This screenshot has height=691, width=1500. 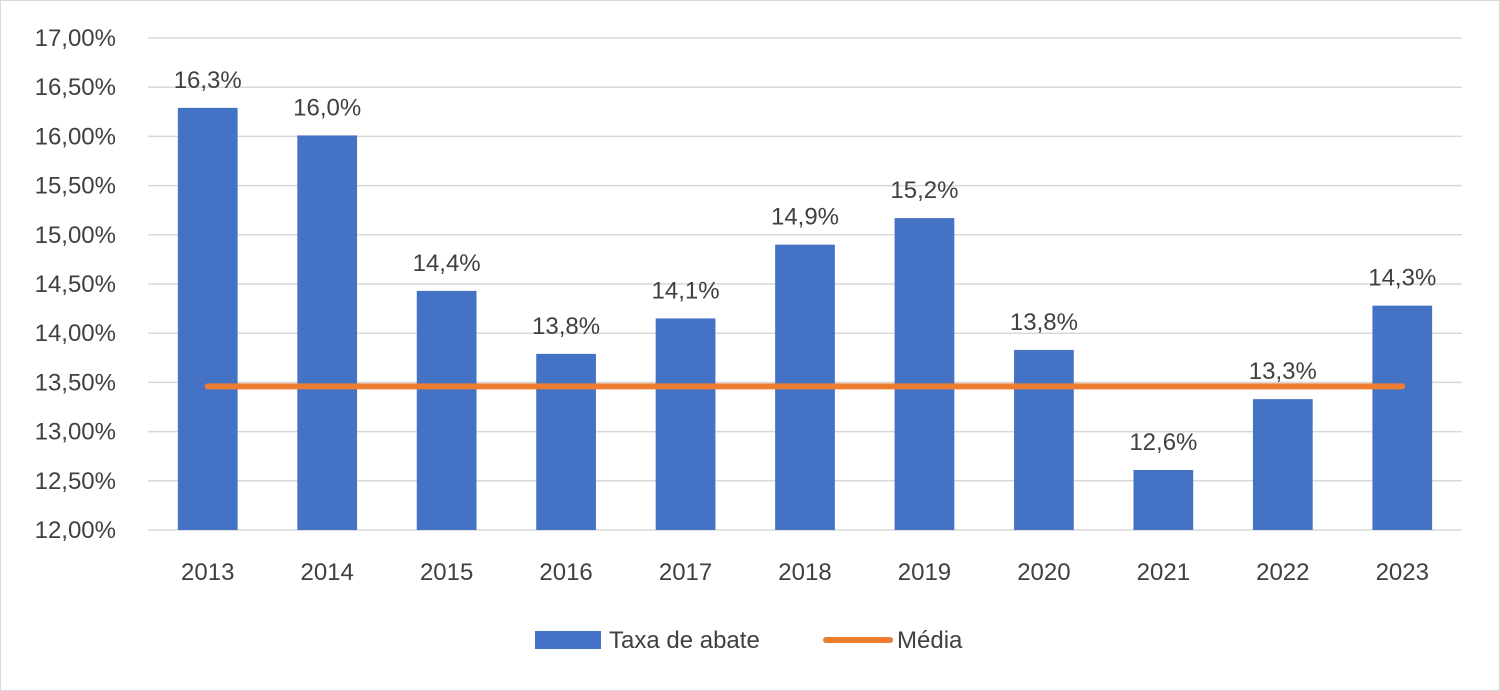 I want to click on bar-2015, so click(x=446, y=410).